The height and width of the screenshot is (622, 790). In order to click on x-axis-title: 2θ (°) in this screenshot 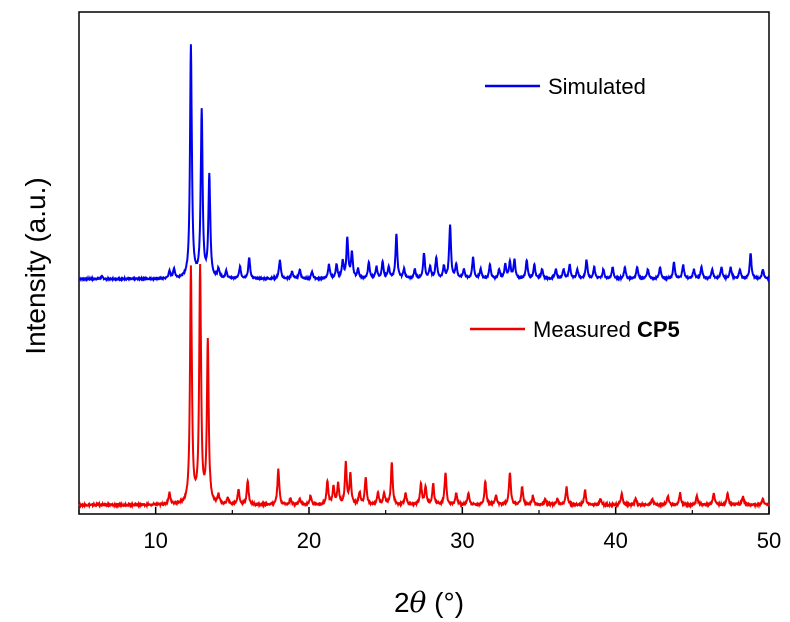, I will do `click(429, 602)`.